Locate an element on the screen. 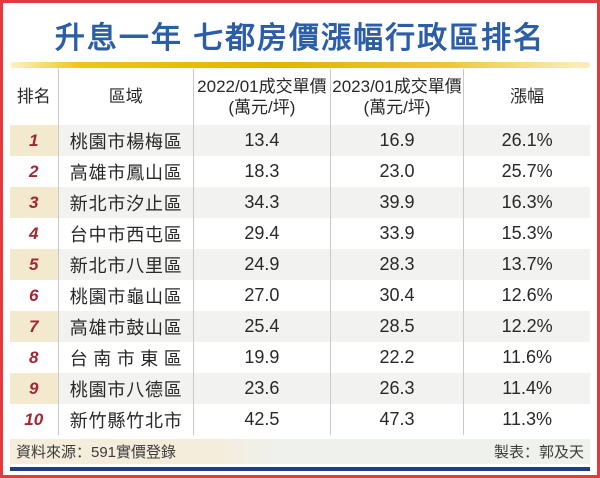 Image resolution: width=600 pixels, height=478 pixels. price-2023-cell: 16.9 is located at coordinates (396, 140).